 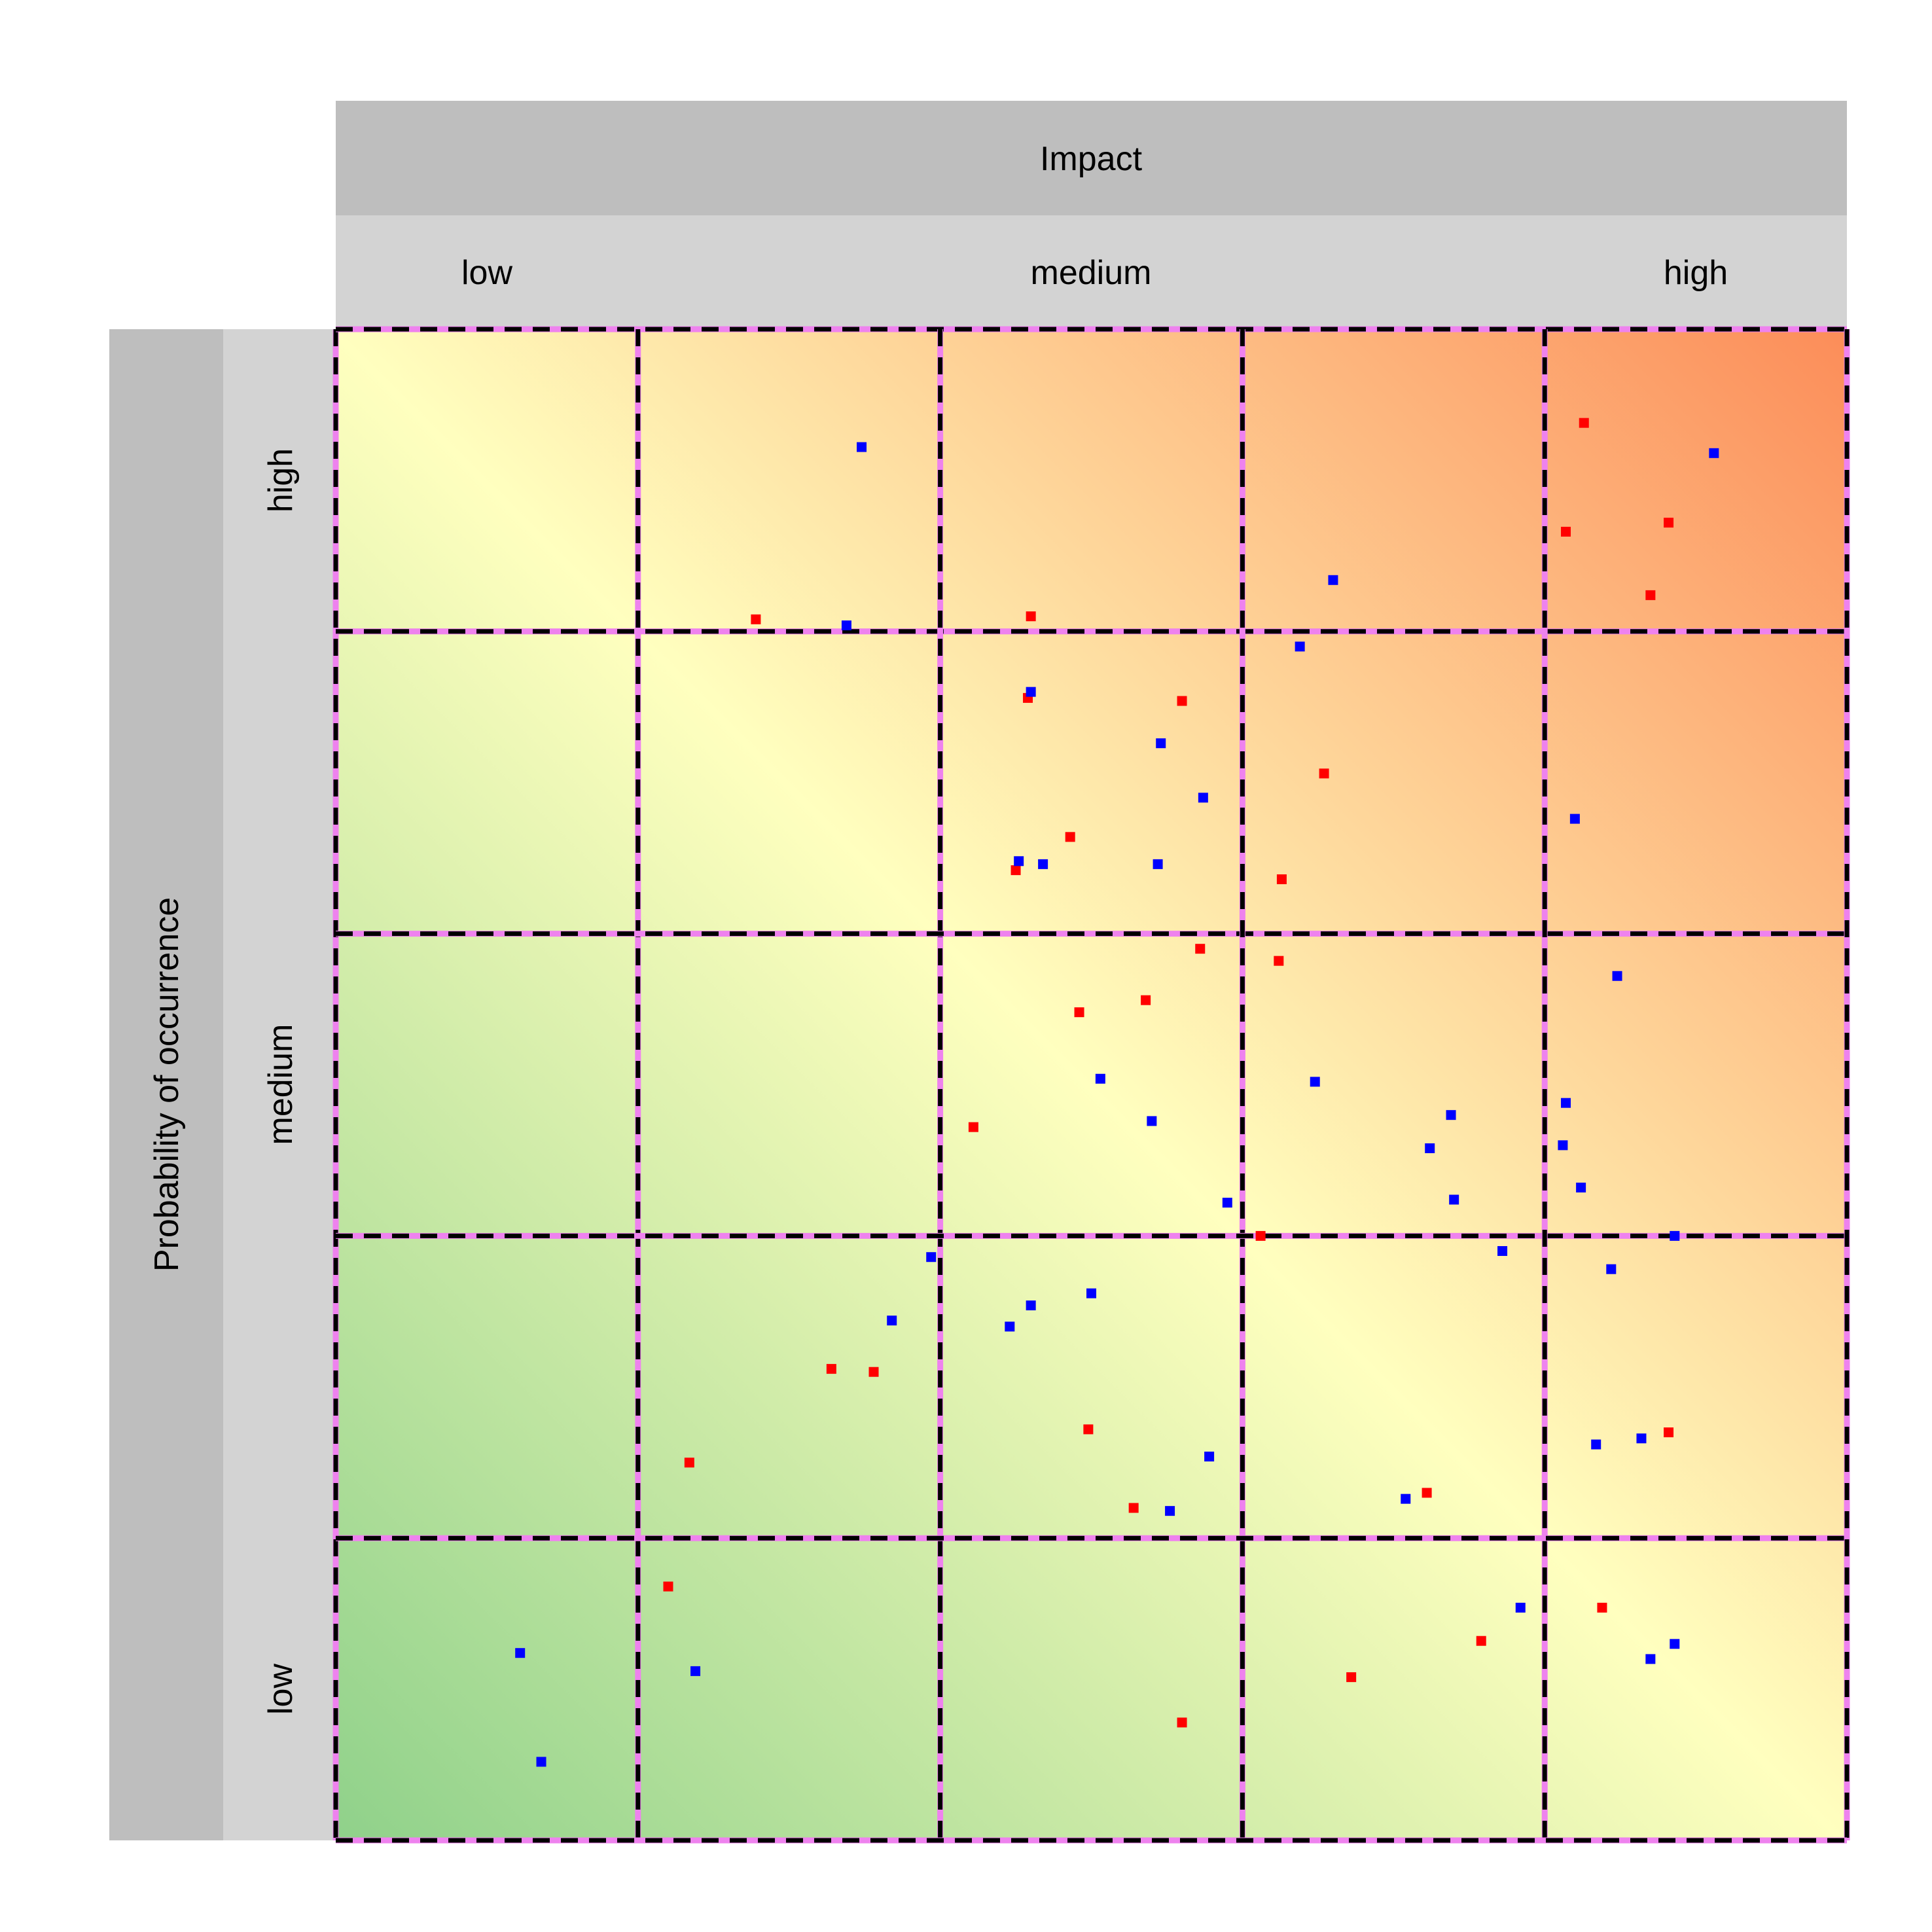 I want to click on y-level-low: low, so click(x=281, y=1689).